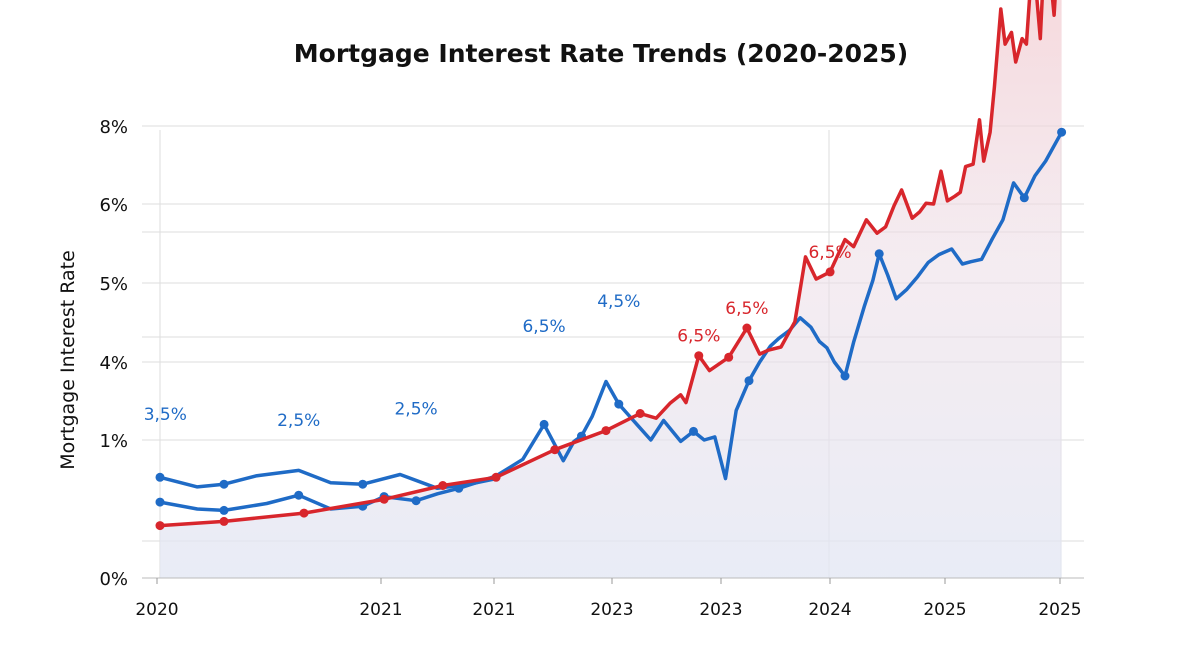  I want to click on data-label: 4,5%, so click(618, 302).